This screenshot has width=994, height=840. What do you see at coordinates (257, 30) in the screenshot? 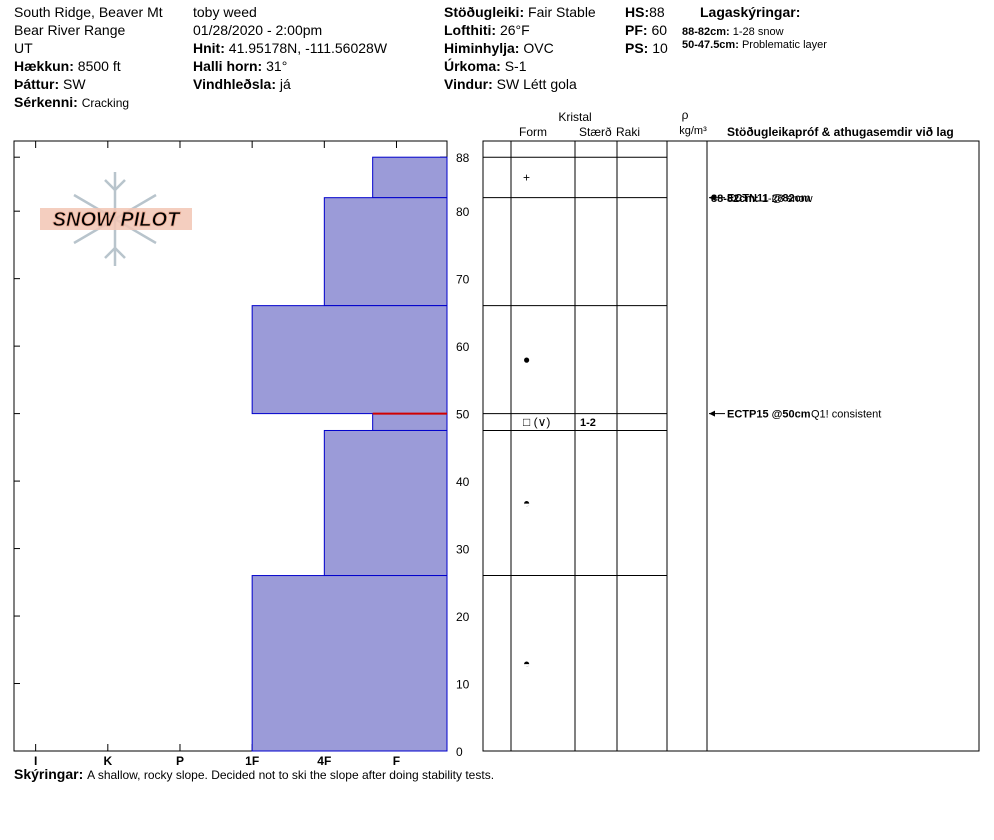
I see `datetime: 01/28/2020 - 2:00pm` at bounding box center [257, 30].